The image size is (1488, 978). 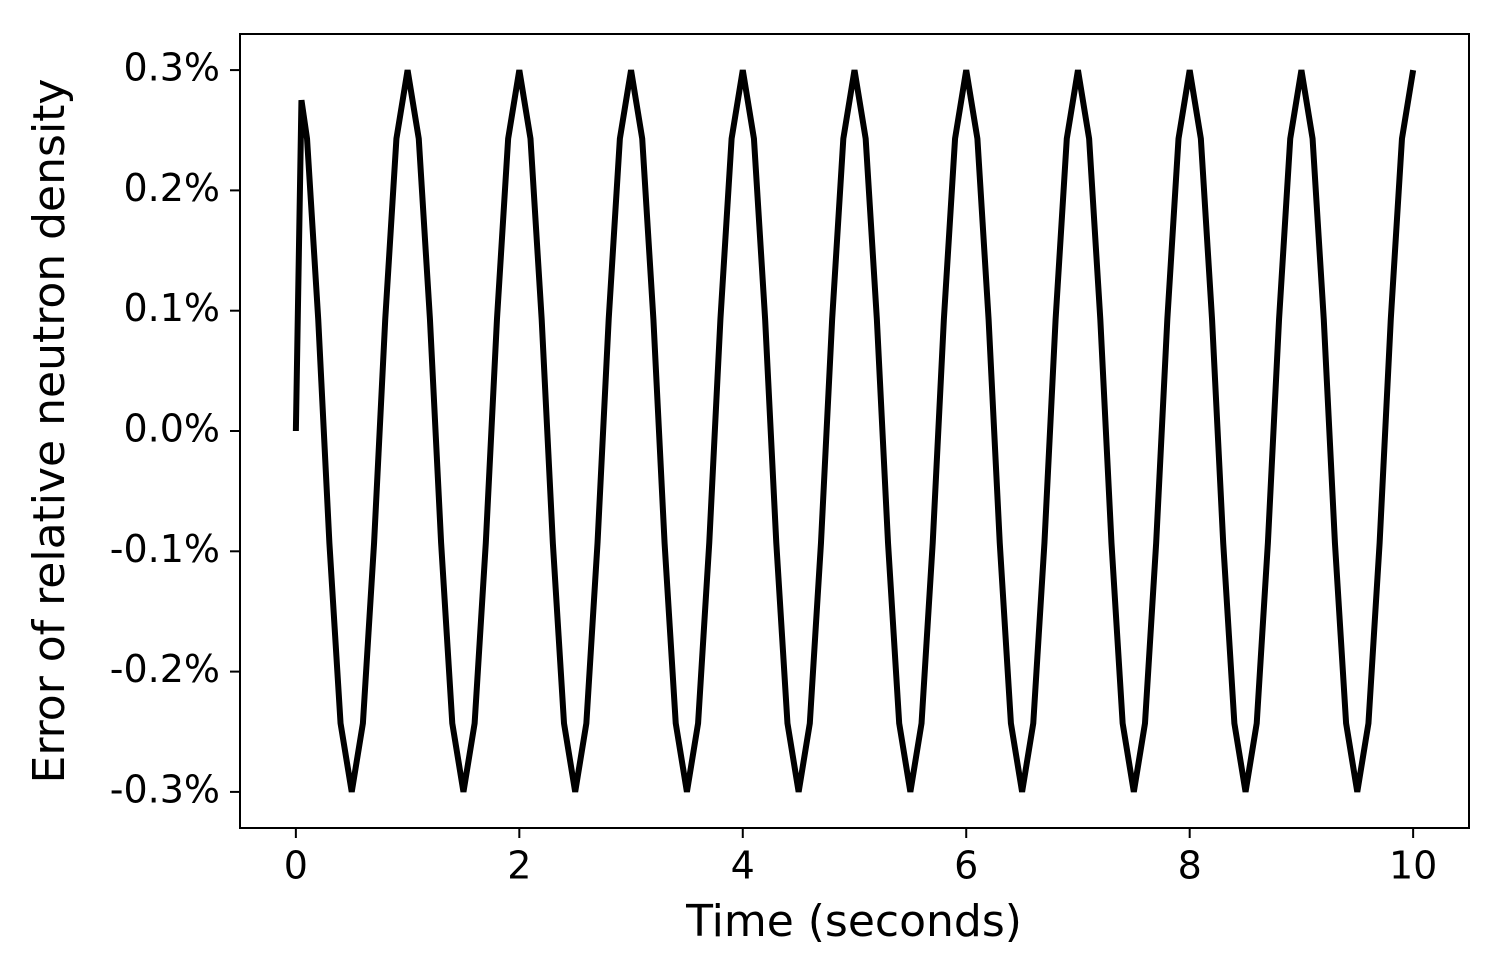 What do you see at coordinates (171, 308) in the screenshot?
I see `y-tick-label: 0.1%` at bounding box center [171, 308].